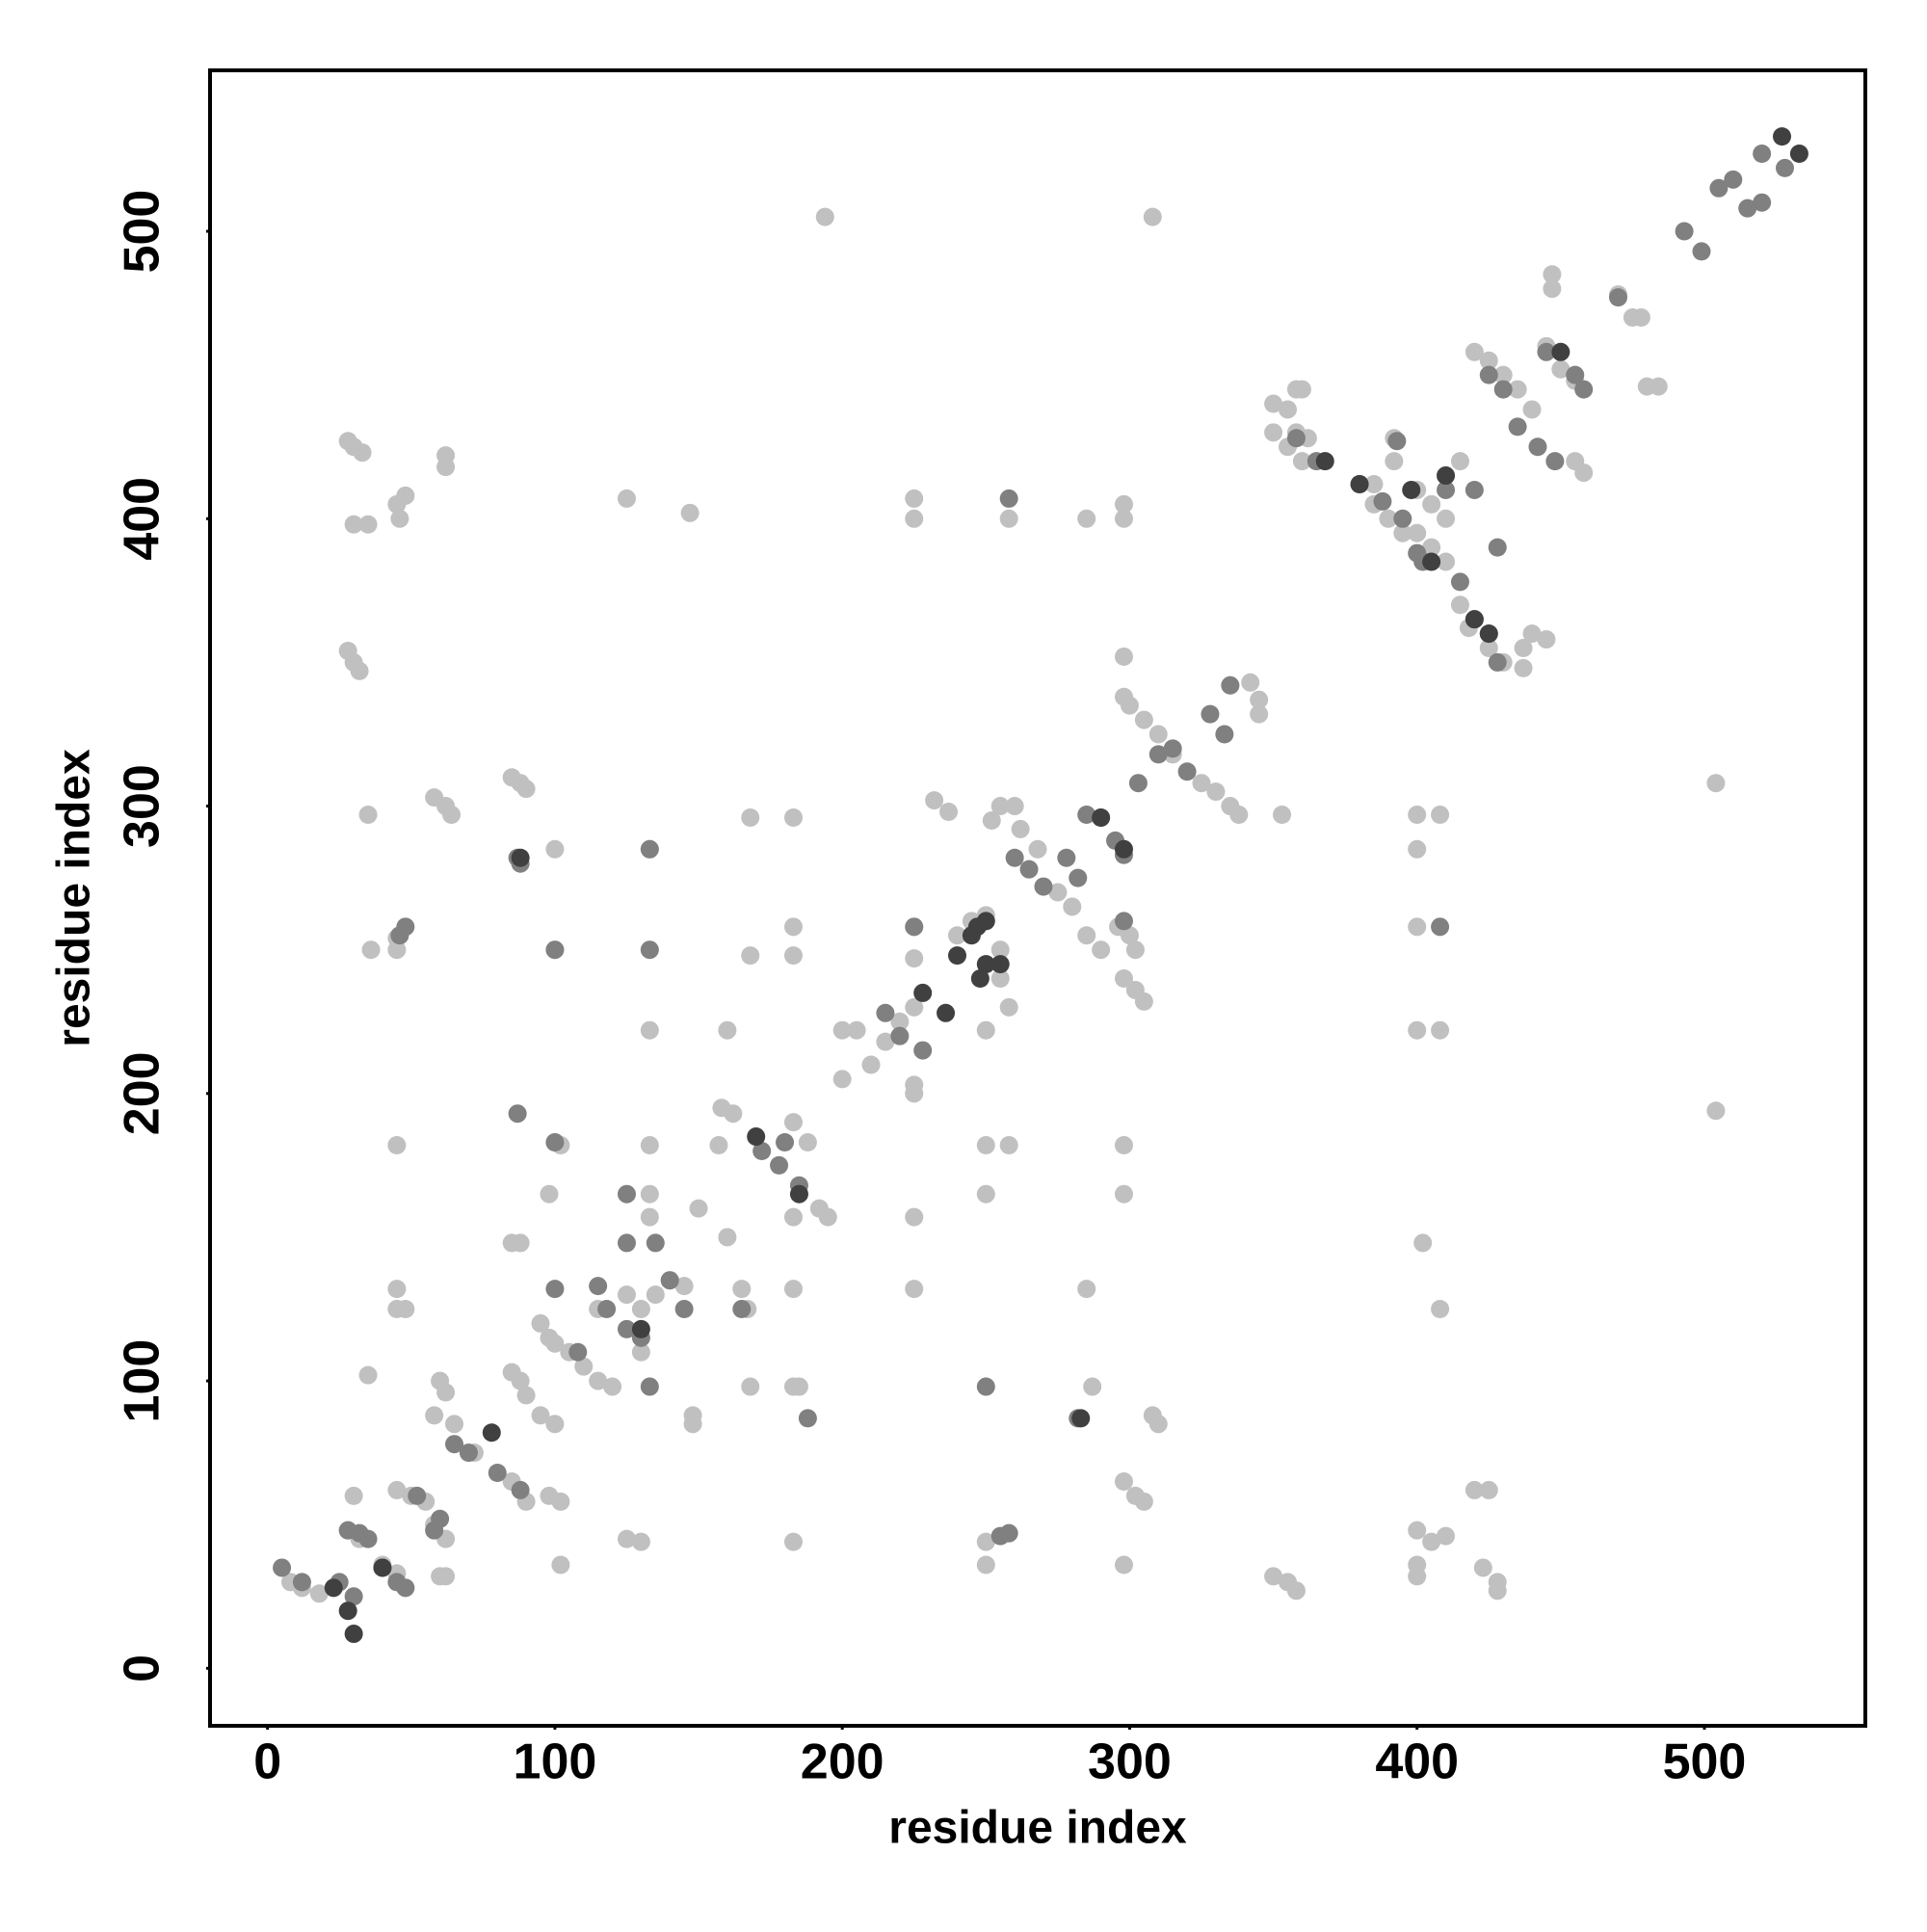  I want to click on x-tick-label: 200, so click(842, 1762).